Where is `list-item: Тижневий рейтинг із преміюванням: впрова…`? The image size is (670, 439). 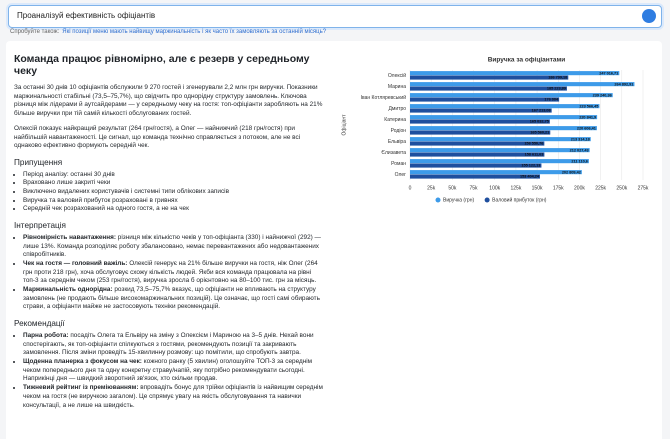
list-item: Тижневий рейтинг із преміюванням: впрова… is located at coordinates (174, 397).